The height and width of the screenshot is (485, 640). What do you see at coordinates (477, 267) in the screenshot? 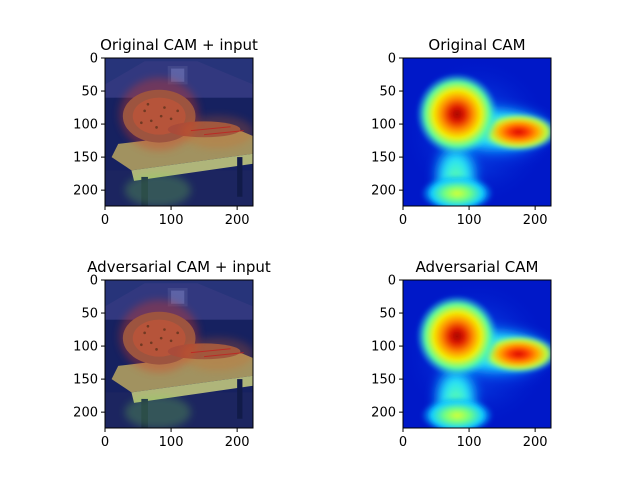
I see `panel-title: Adversarial CAM` at bounding box center [477, 267].